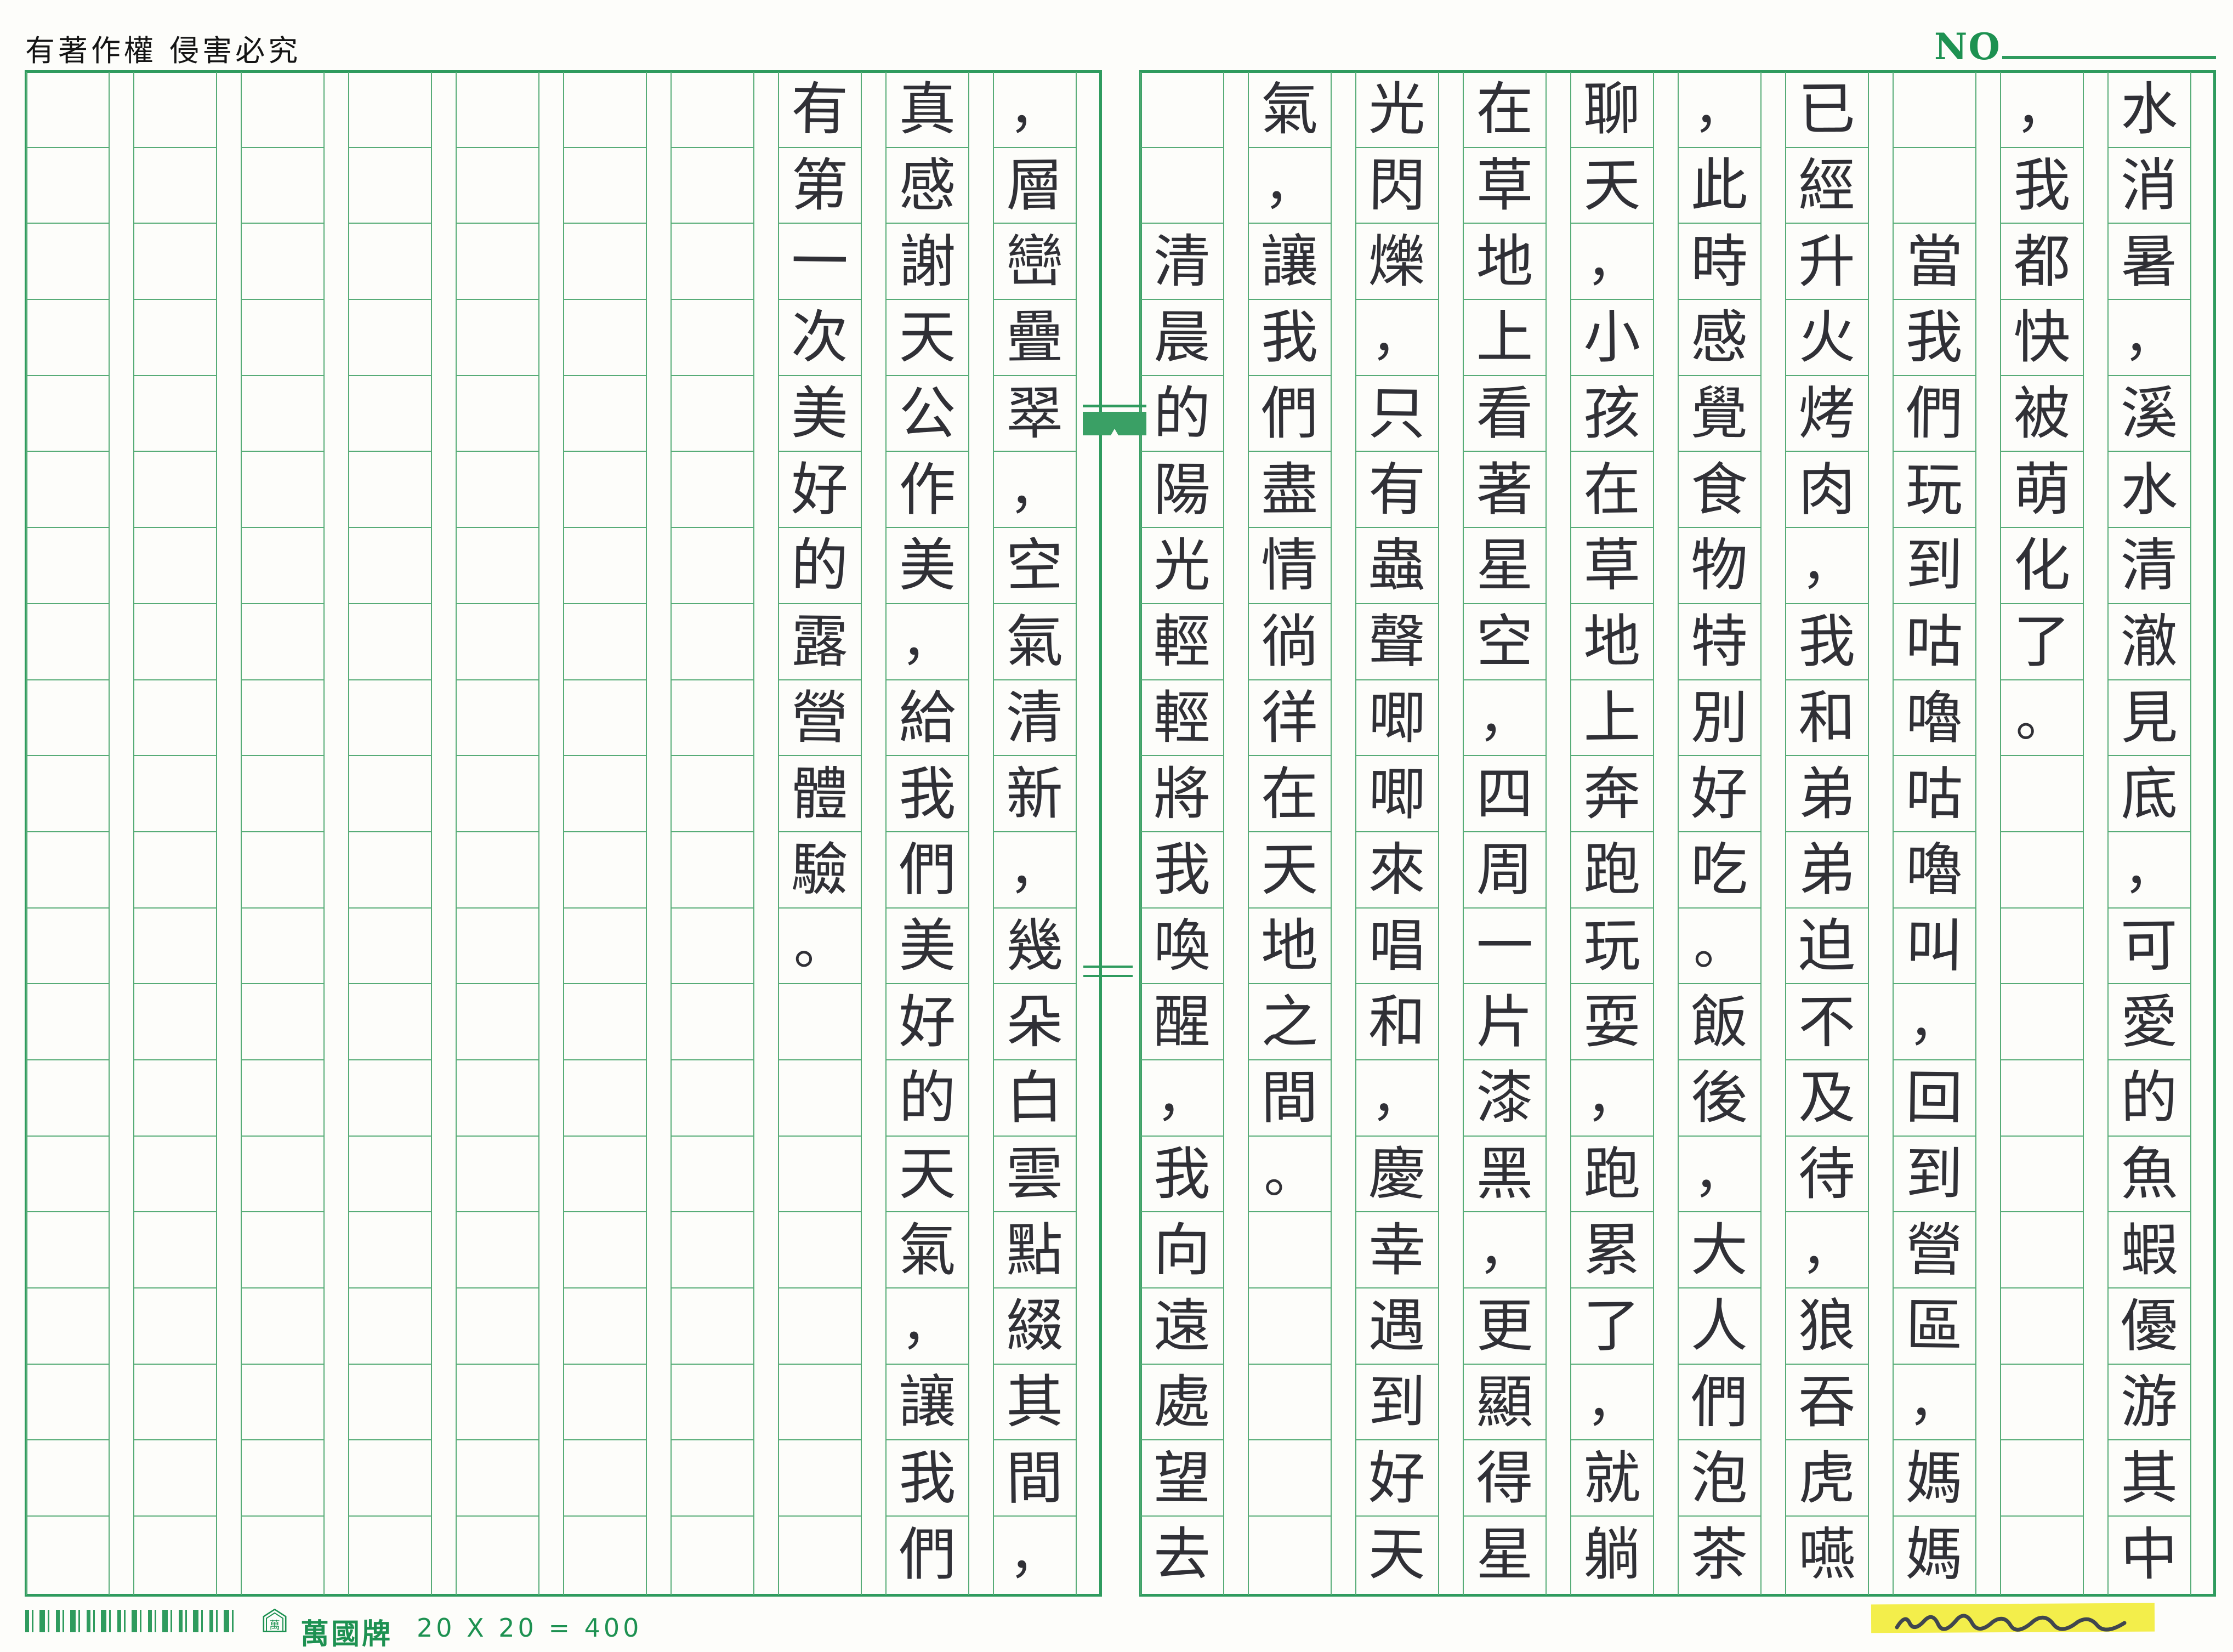 Image resolution: width=2233 pixels, height=1652 pixels. I want to click on grid-cell: 片, so click(1505, 1022).